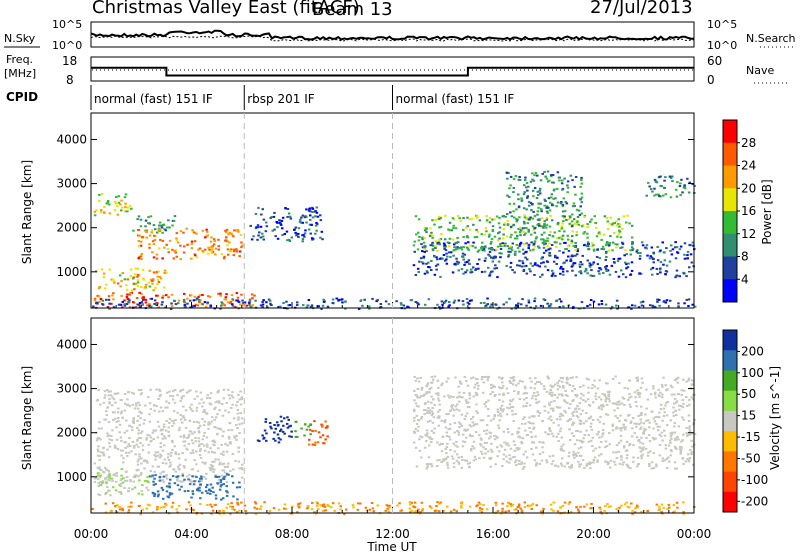 The image size is (800, 554). I want to click on freq-left-tick-bottom: 8, so click(70, 80).